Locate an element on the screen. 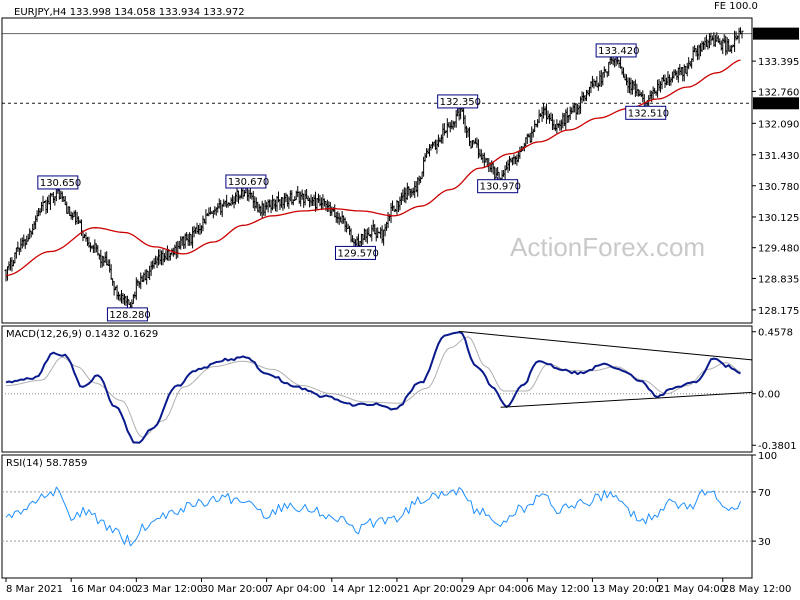 This screenshot has height=600, width=800. annotation-label: 130.670 is located at coordinates (248, 182).